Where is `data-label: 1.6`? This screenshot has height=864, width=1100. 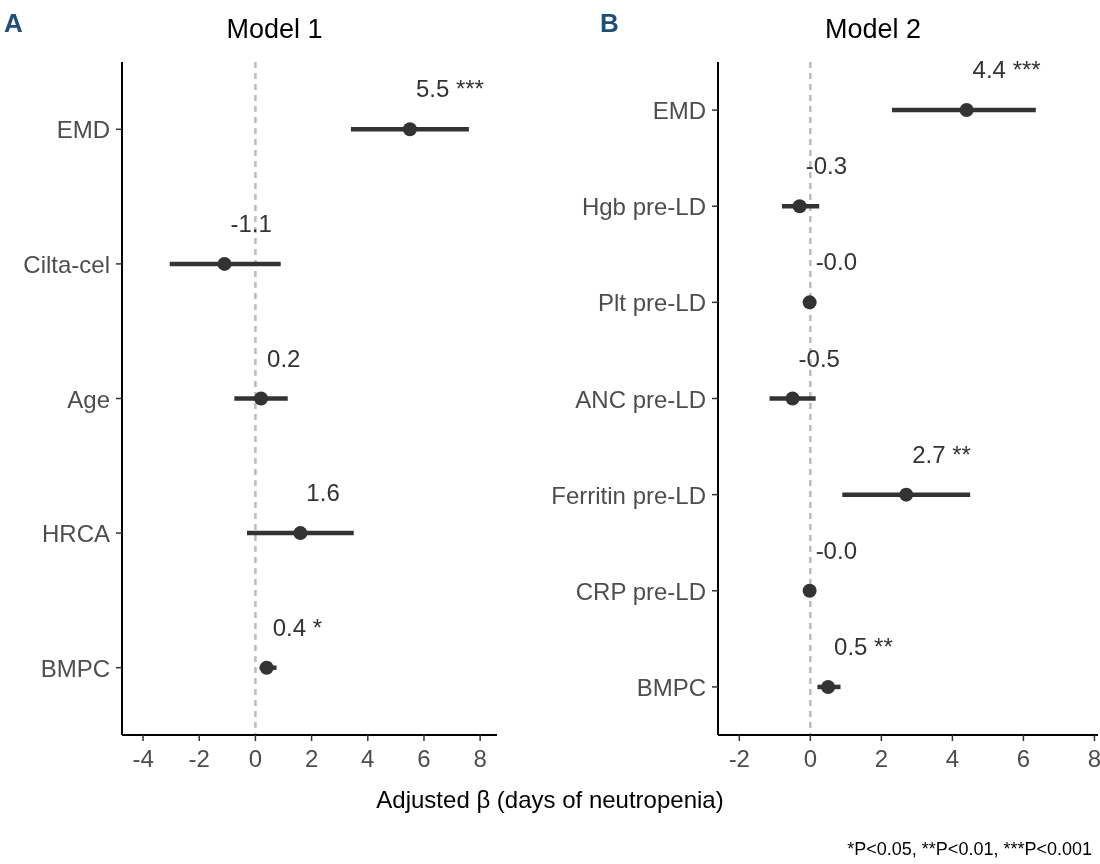
data-label: 1.6 is located at coordinates (323, 493).